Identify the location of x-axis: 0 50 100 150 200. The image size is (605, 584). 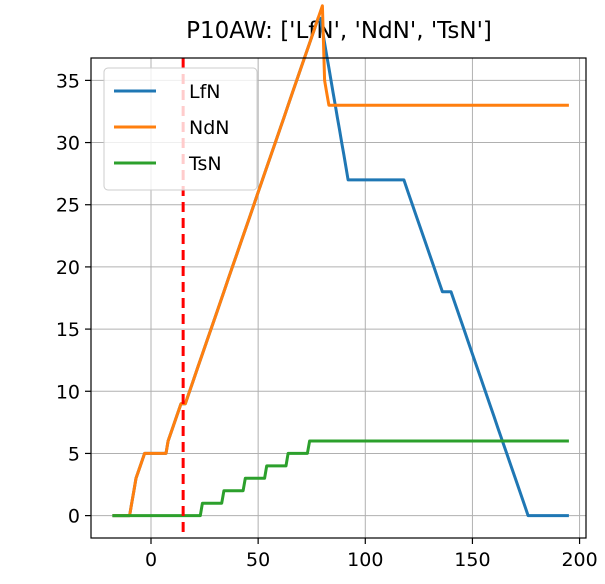
(371, 554).